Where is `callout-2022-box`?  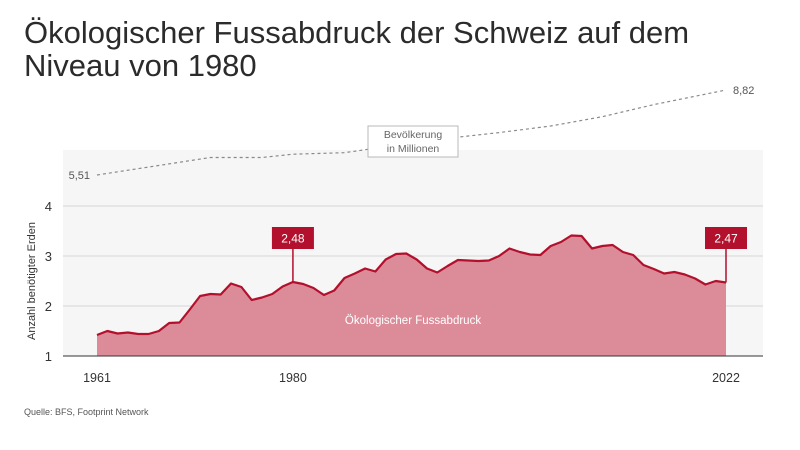
callout-2022-box is located at coordinates (726, 238).